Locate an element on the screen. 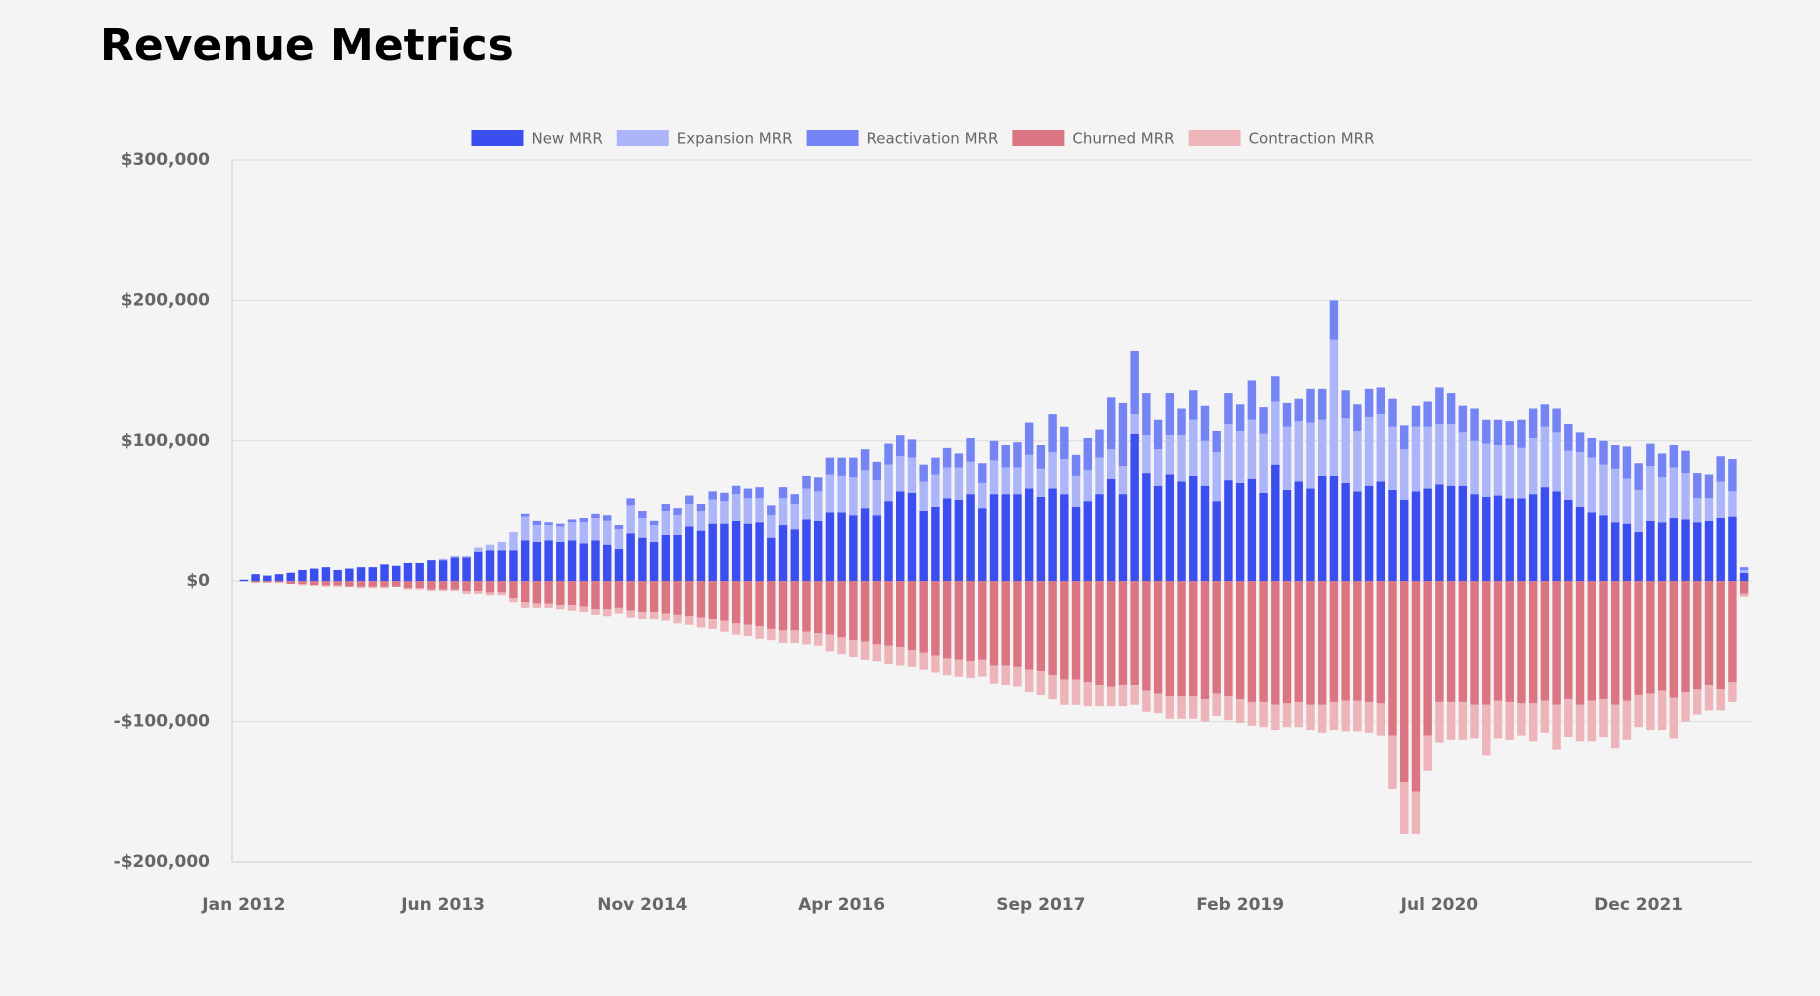  x-tick-label: Dec 2021 is located at coordinates (1638, 905).